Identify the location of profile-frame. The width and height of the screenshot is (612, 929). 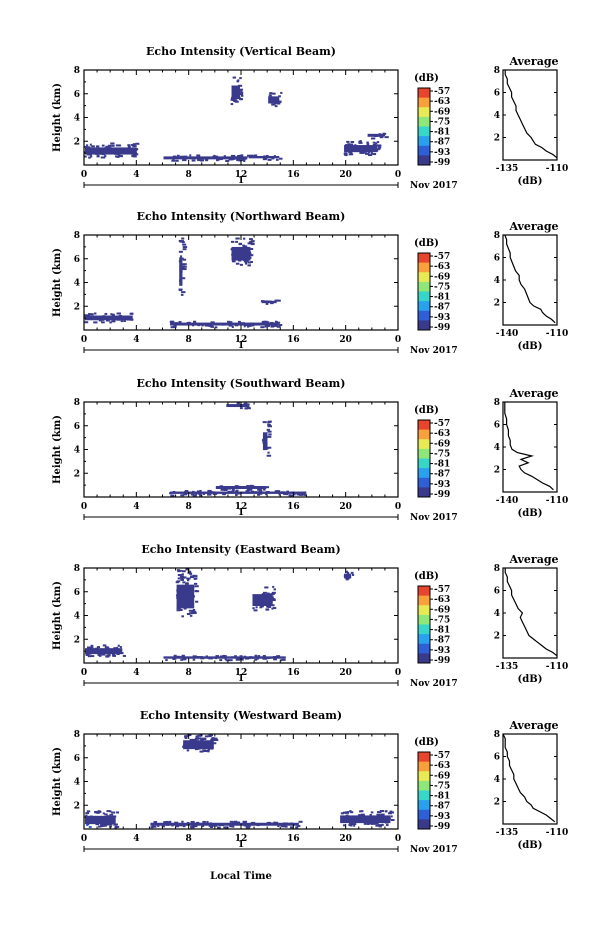
(530, 779).